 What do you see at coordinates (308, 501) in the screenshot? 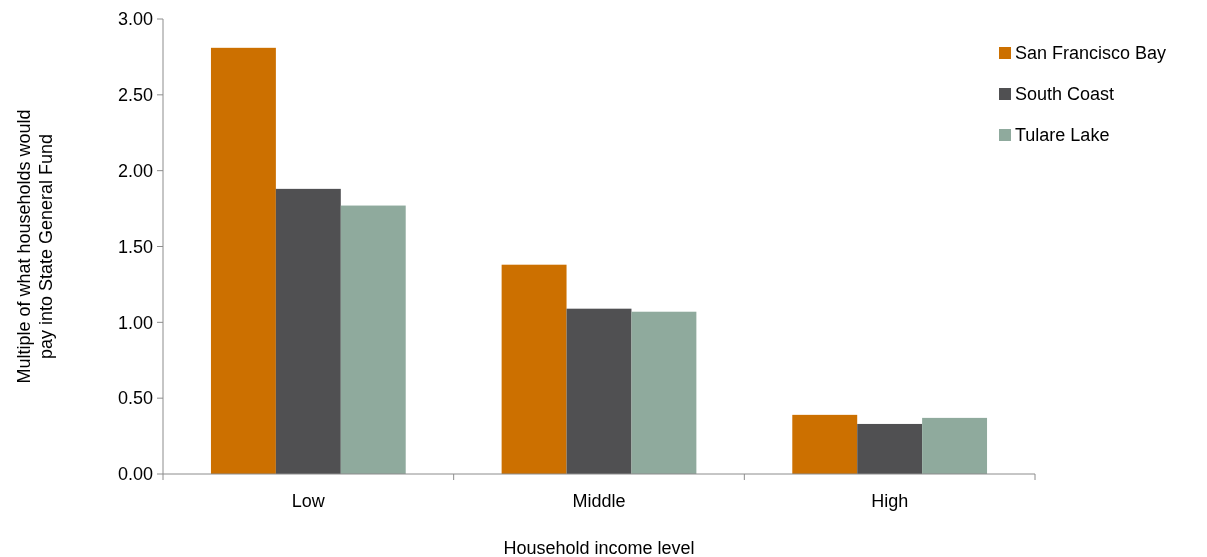
I see `x-tick-label: Low` at bounding box center [308, 501].